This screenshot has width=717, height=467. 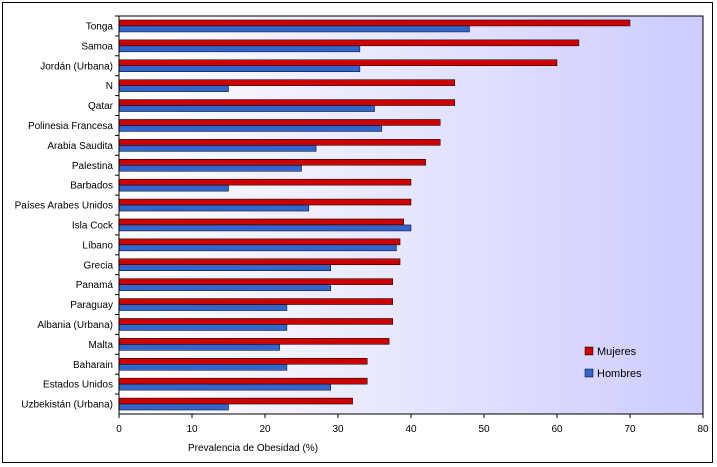 What do you see at coordinates (253, 448) in the screenshot?
I see `x-axis-title: Prevalencia de Obesidad (%)` at bounding box center [253, 448].